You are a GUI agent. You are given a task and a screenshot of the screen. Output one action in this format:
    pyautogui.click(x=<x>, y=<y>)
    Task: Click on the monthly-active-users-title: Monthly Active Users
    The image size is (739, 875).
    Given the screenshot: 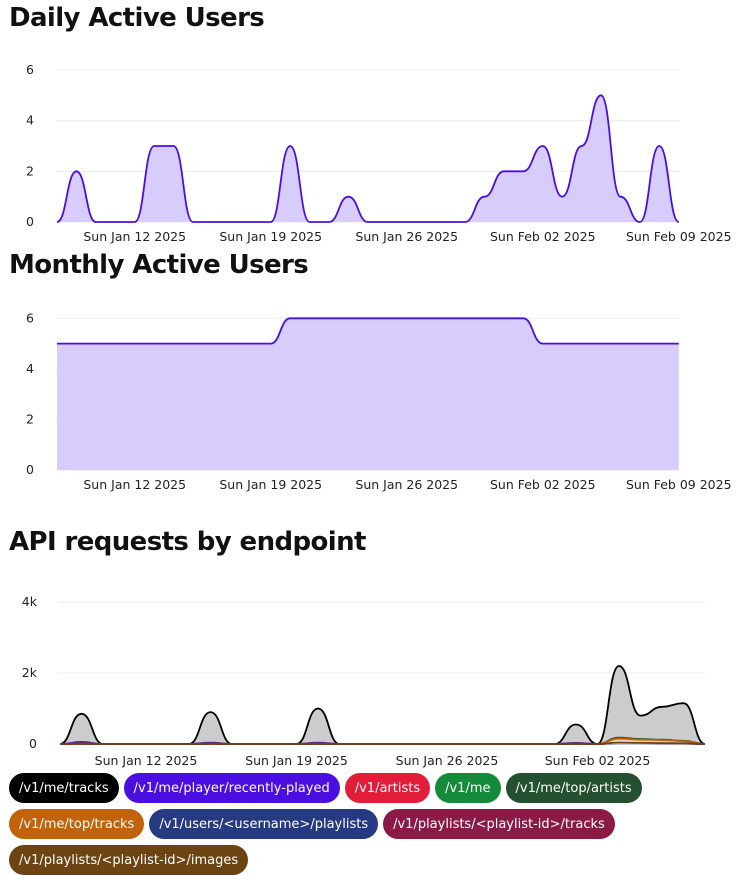 What is the action you would take?
    pyautogui.click(x=159, y=265)
    